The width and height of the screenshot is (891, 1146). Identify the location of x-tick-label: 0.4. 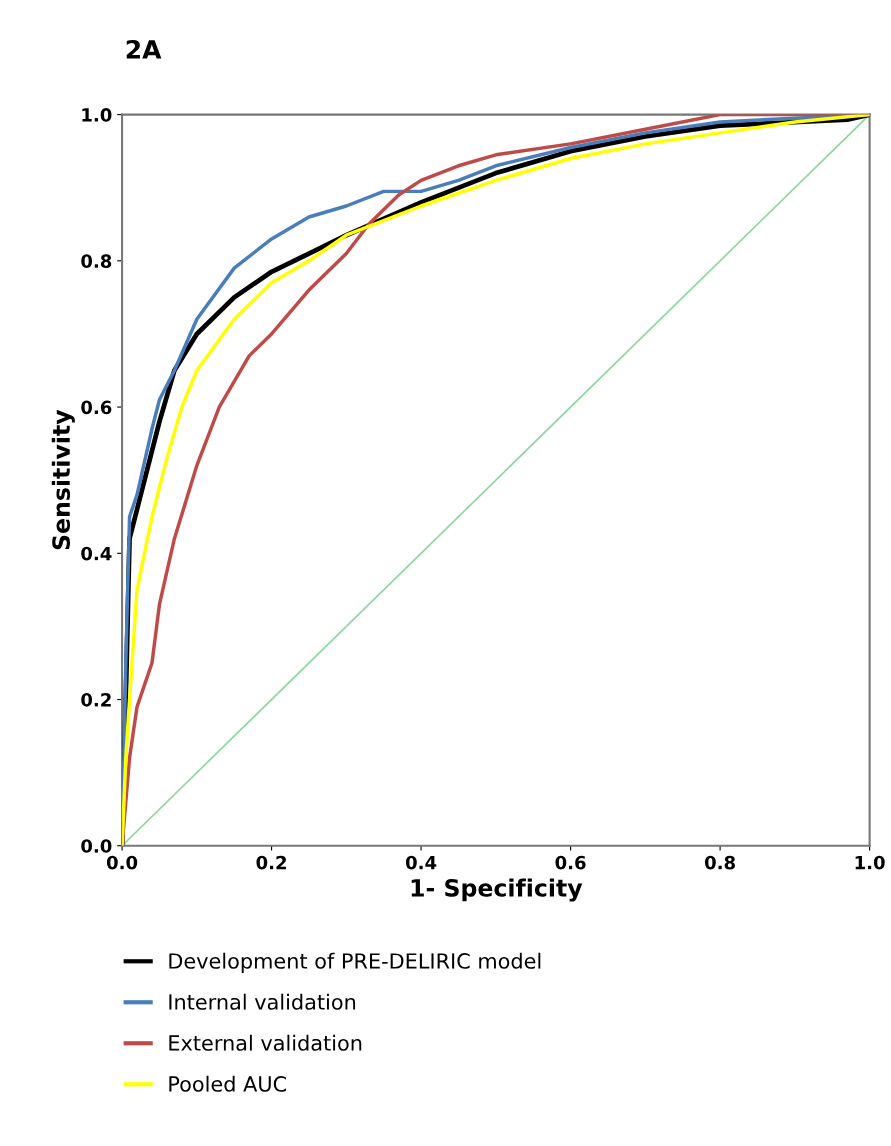
(421, 862).